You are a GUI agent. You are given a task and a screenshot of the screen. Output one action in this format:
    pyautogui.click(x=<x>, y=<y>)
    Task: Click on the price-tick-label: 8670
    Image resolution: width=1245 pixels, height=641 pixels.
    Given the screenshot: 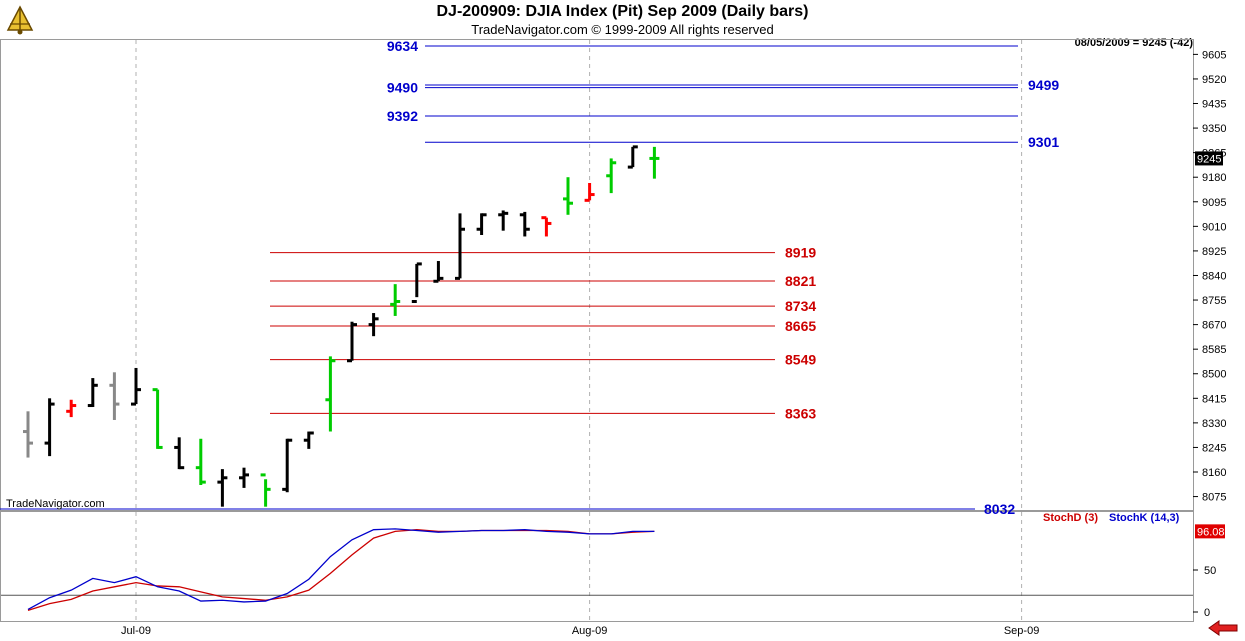 What is the action you would take?
    pyautogui.click(x=1214, y=326)
    